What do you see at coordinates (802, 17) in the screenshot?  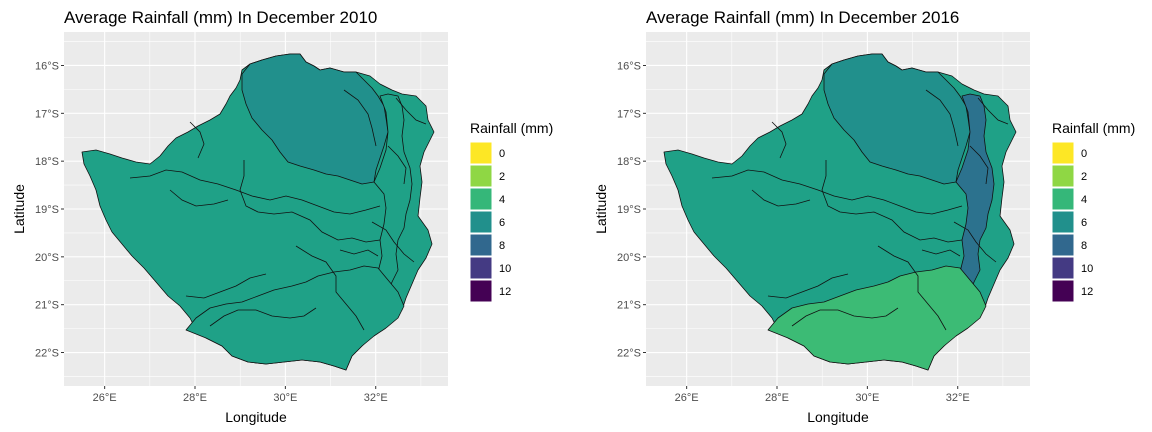 I see `chart-title: Average Rainfall (mm) In December 2016` at bounding box center [802, 17].